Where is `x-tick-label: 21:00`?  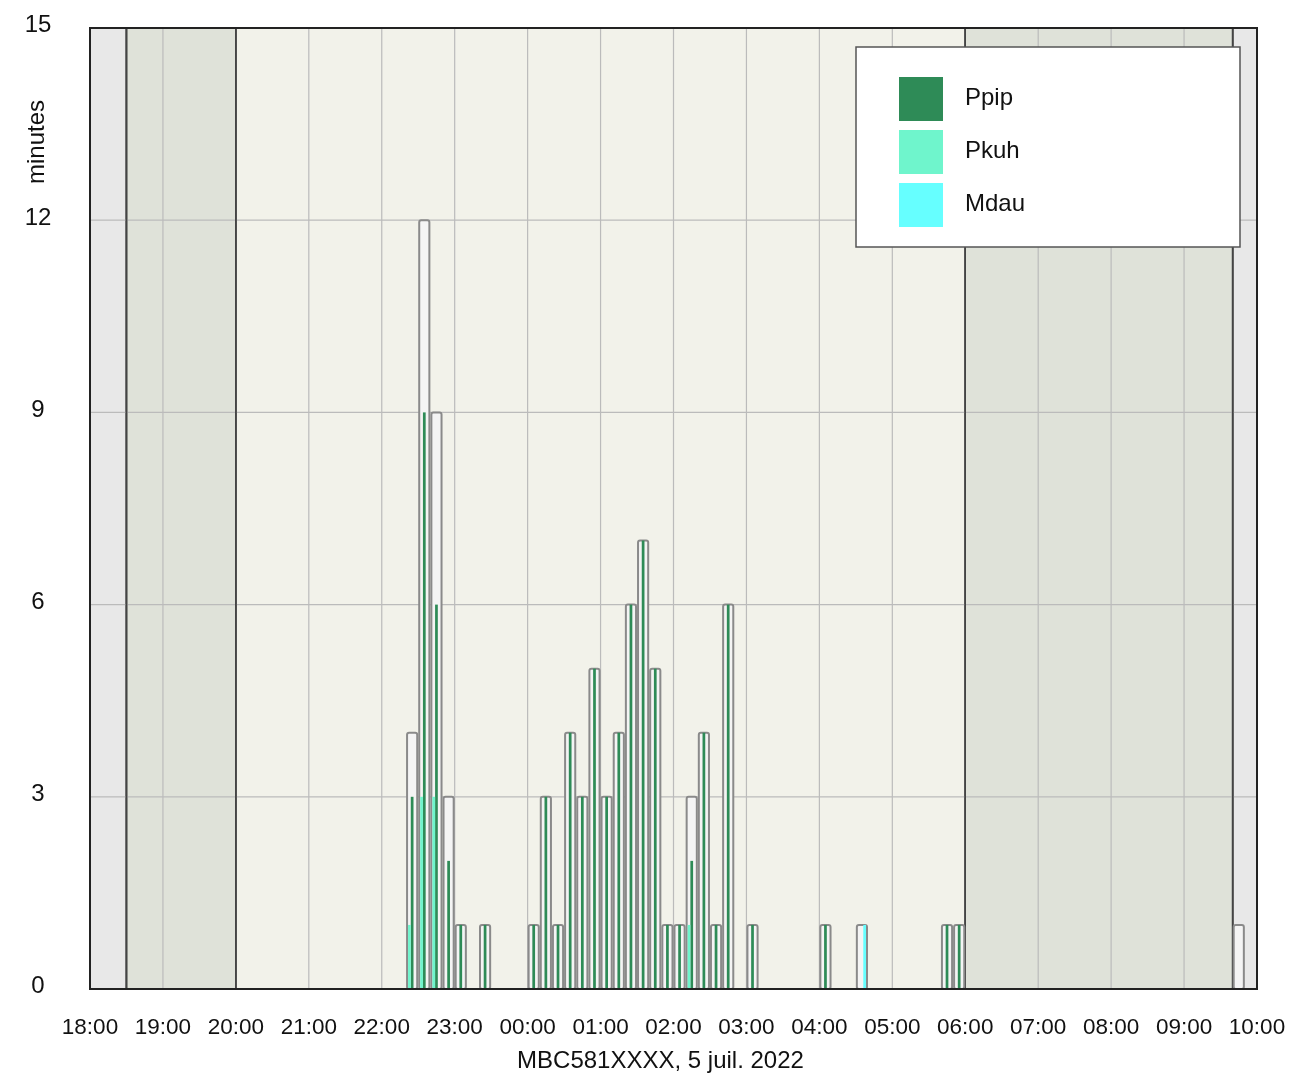 x-tick-label: 21:00 is located at coordinates (308, 1026).